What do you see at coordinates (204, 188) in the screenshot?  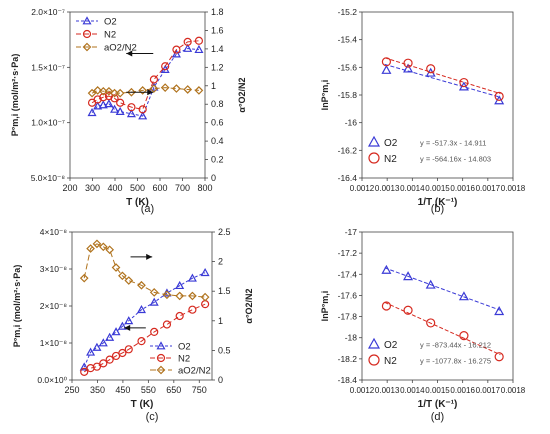 I see `x-tick-label-a: 800` at bounding box center [204, 188].